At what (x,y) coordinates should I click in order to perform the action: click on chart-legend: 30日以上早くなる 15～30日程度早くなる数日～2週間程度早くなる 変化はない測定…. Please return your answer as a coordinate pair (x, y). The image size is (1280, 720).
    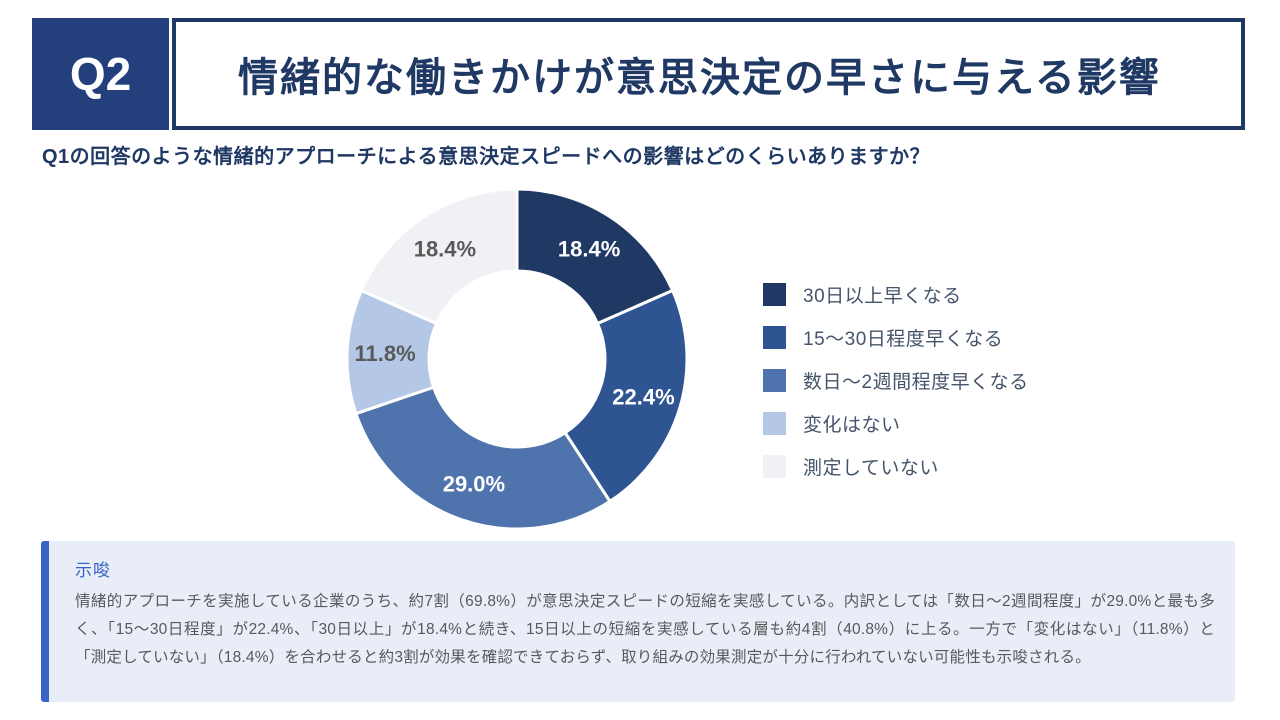
    Looking at the image, I should click on (896, 390).